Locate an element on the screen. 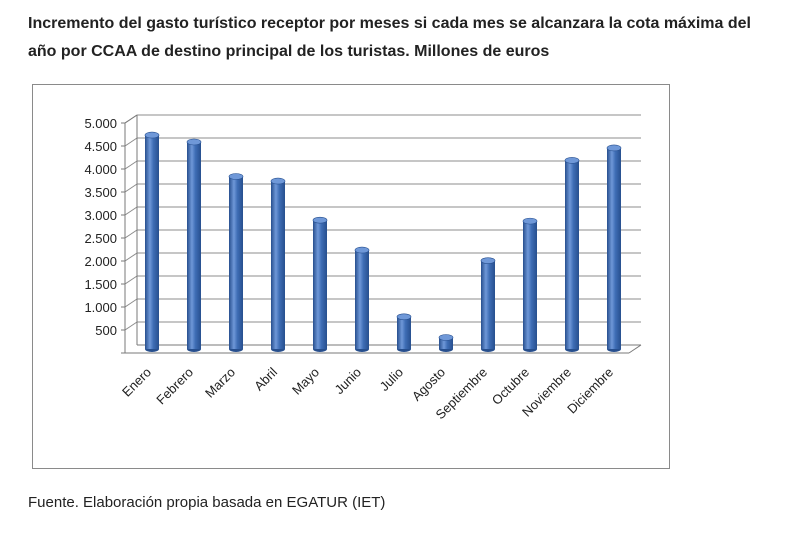 The height and width of the screenshot is (533, 800). bar-diciembre is located at coordinates (614, 248).